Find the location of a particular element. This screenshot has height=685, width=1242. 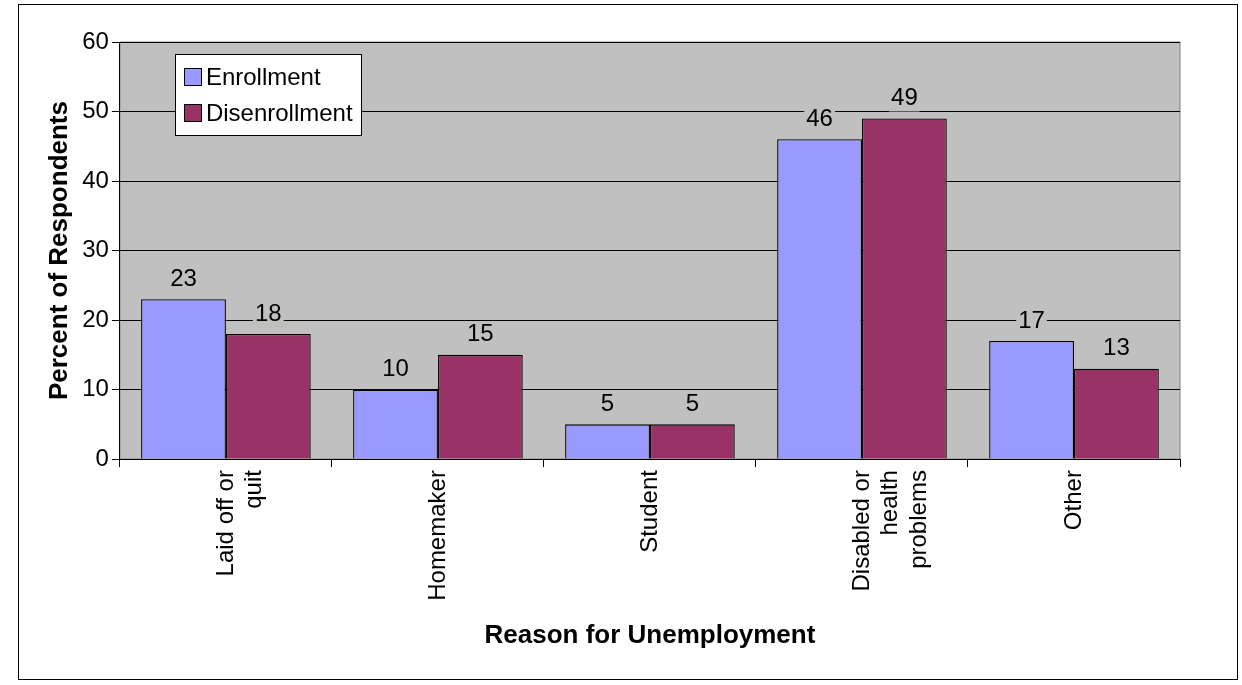

data-label: 15 is located at coordinates (480, 333).